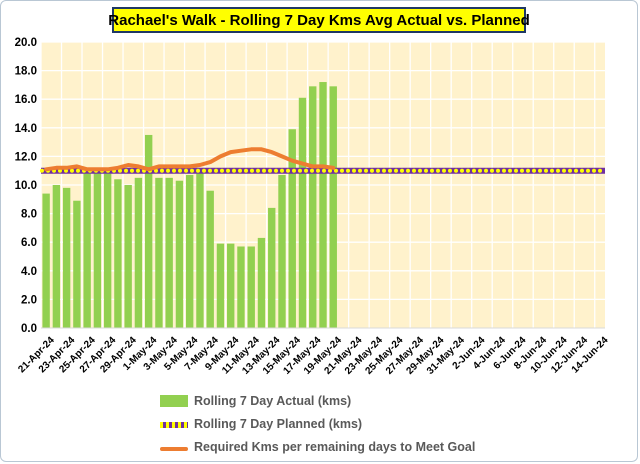 The width and height of the screenshot is (640, 464). Describe the element at coordinates (26, 100) in the screenshot. I see `y-tick-label: 16.0` at that location.